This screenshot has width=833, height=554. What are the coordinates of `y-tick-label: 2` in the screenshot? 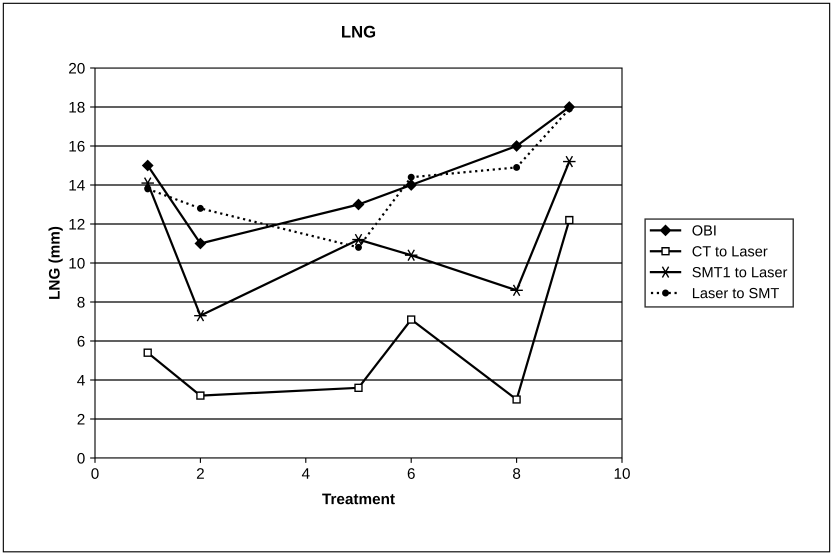 It's located at (81, 419).